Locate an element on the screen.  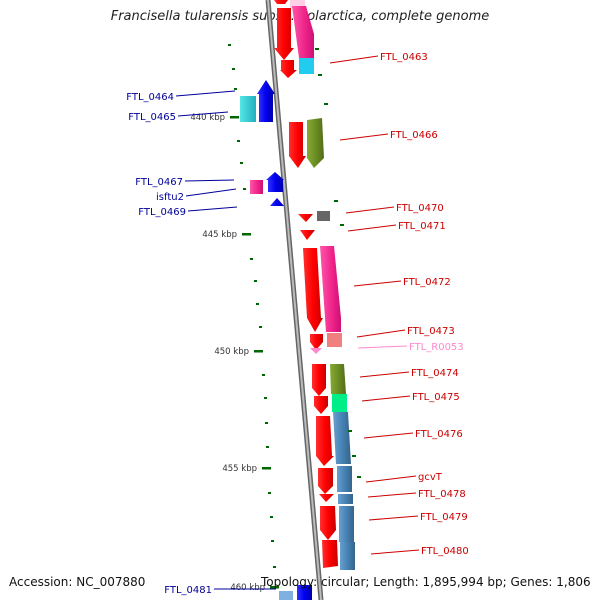
gene-label-right: FTL_0476 is located at coordinates (439, 434).